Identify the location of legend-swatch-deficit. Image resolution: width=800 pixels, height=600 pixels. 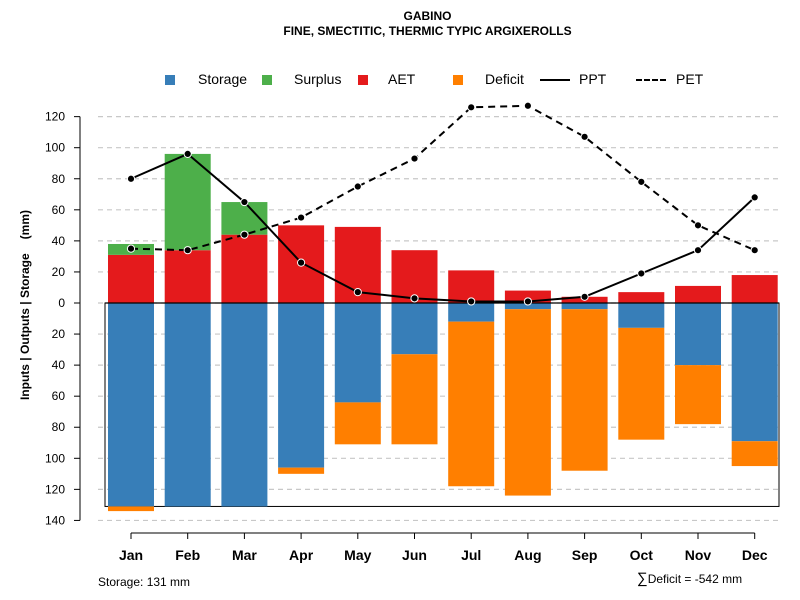
(458, 80).